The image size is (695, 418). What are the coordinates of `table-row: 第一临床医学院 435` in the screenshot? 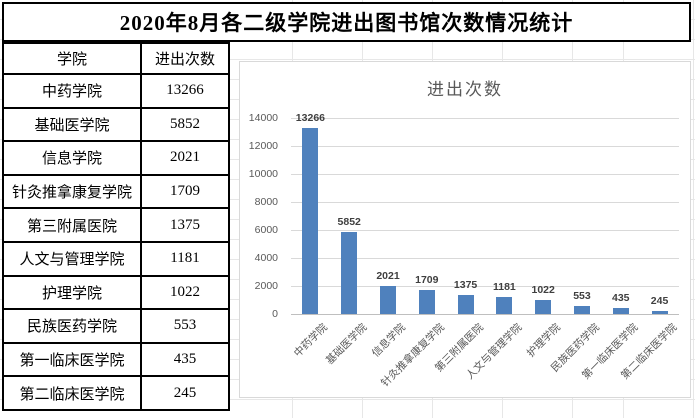 It's located at (116, 359).